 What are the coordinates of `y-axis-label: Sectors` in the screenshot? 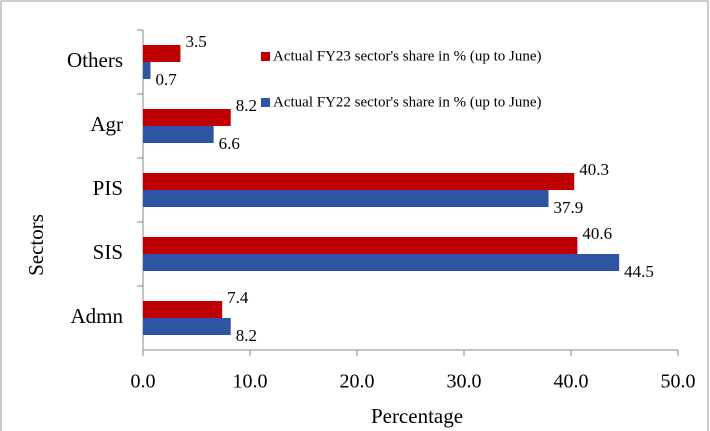 It's located at (36, 245).